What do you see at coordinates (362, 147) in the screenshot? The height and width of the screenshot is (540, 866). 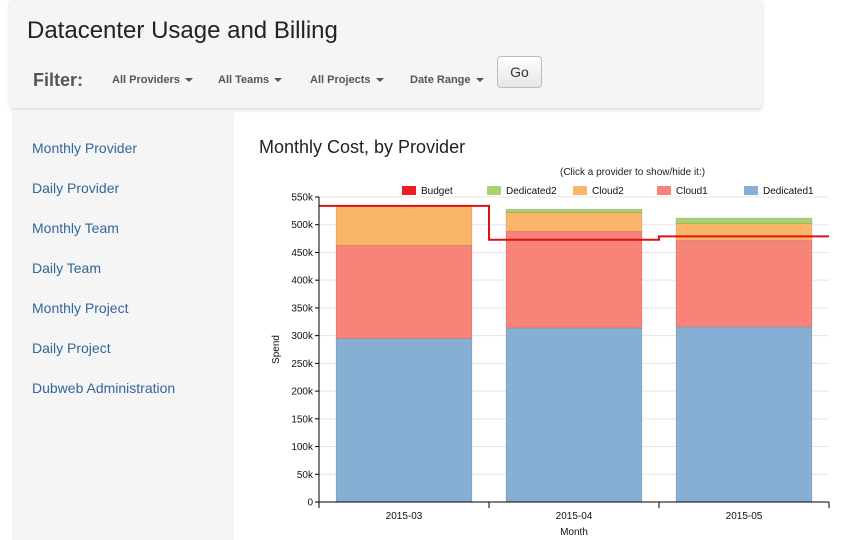 I see `chart-title: Monthly Cost, by Provider` at bounding box center [362, 147].